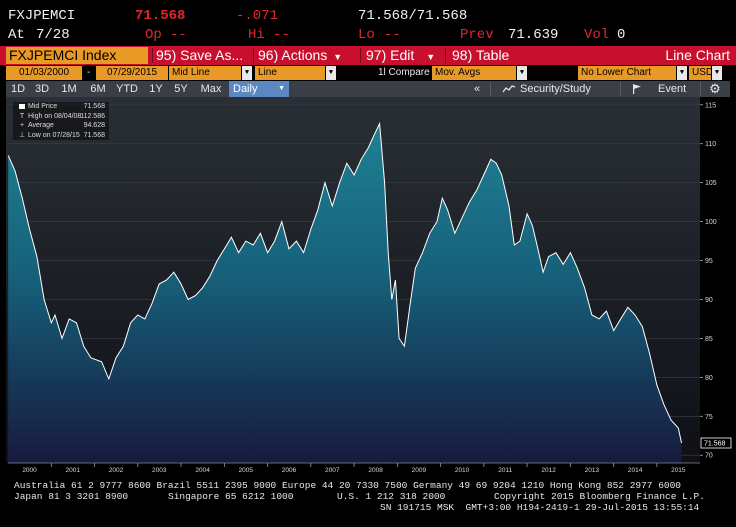  I want to click on date-dash: -, so click(89, 72).